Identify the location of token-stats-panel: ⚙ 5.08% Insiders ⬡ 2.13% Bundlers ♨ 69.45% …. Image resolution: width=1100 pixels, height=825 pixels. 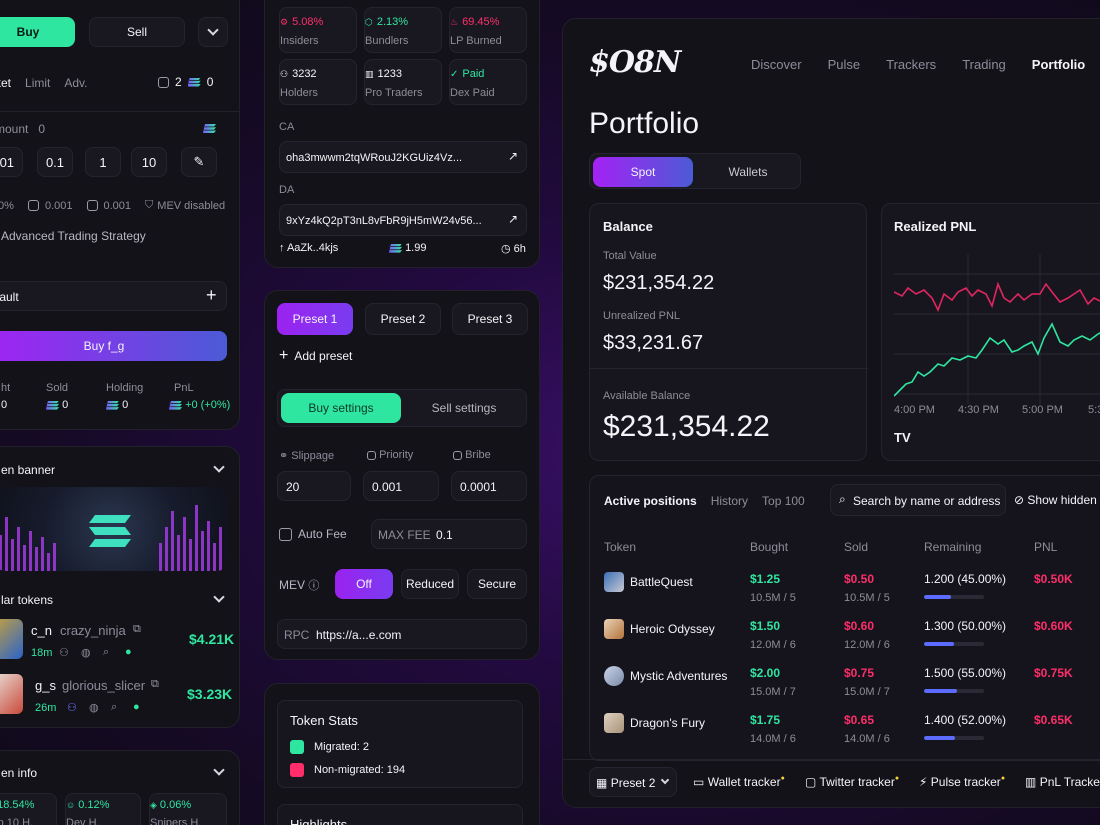
(402, 134).